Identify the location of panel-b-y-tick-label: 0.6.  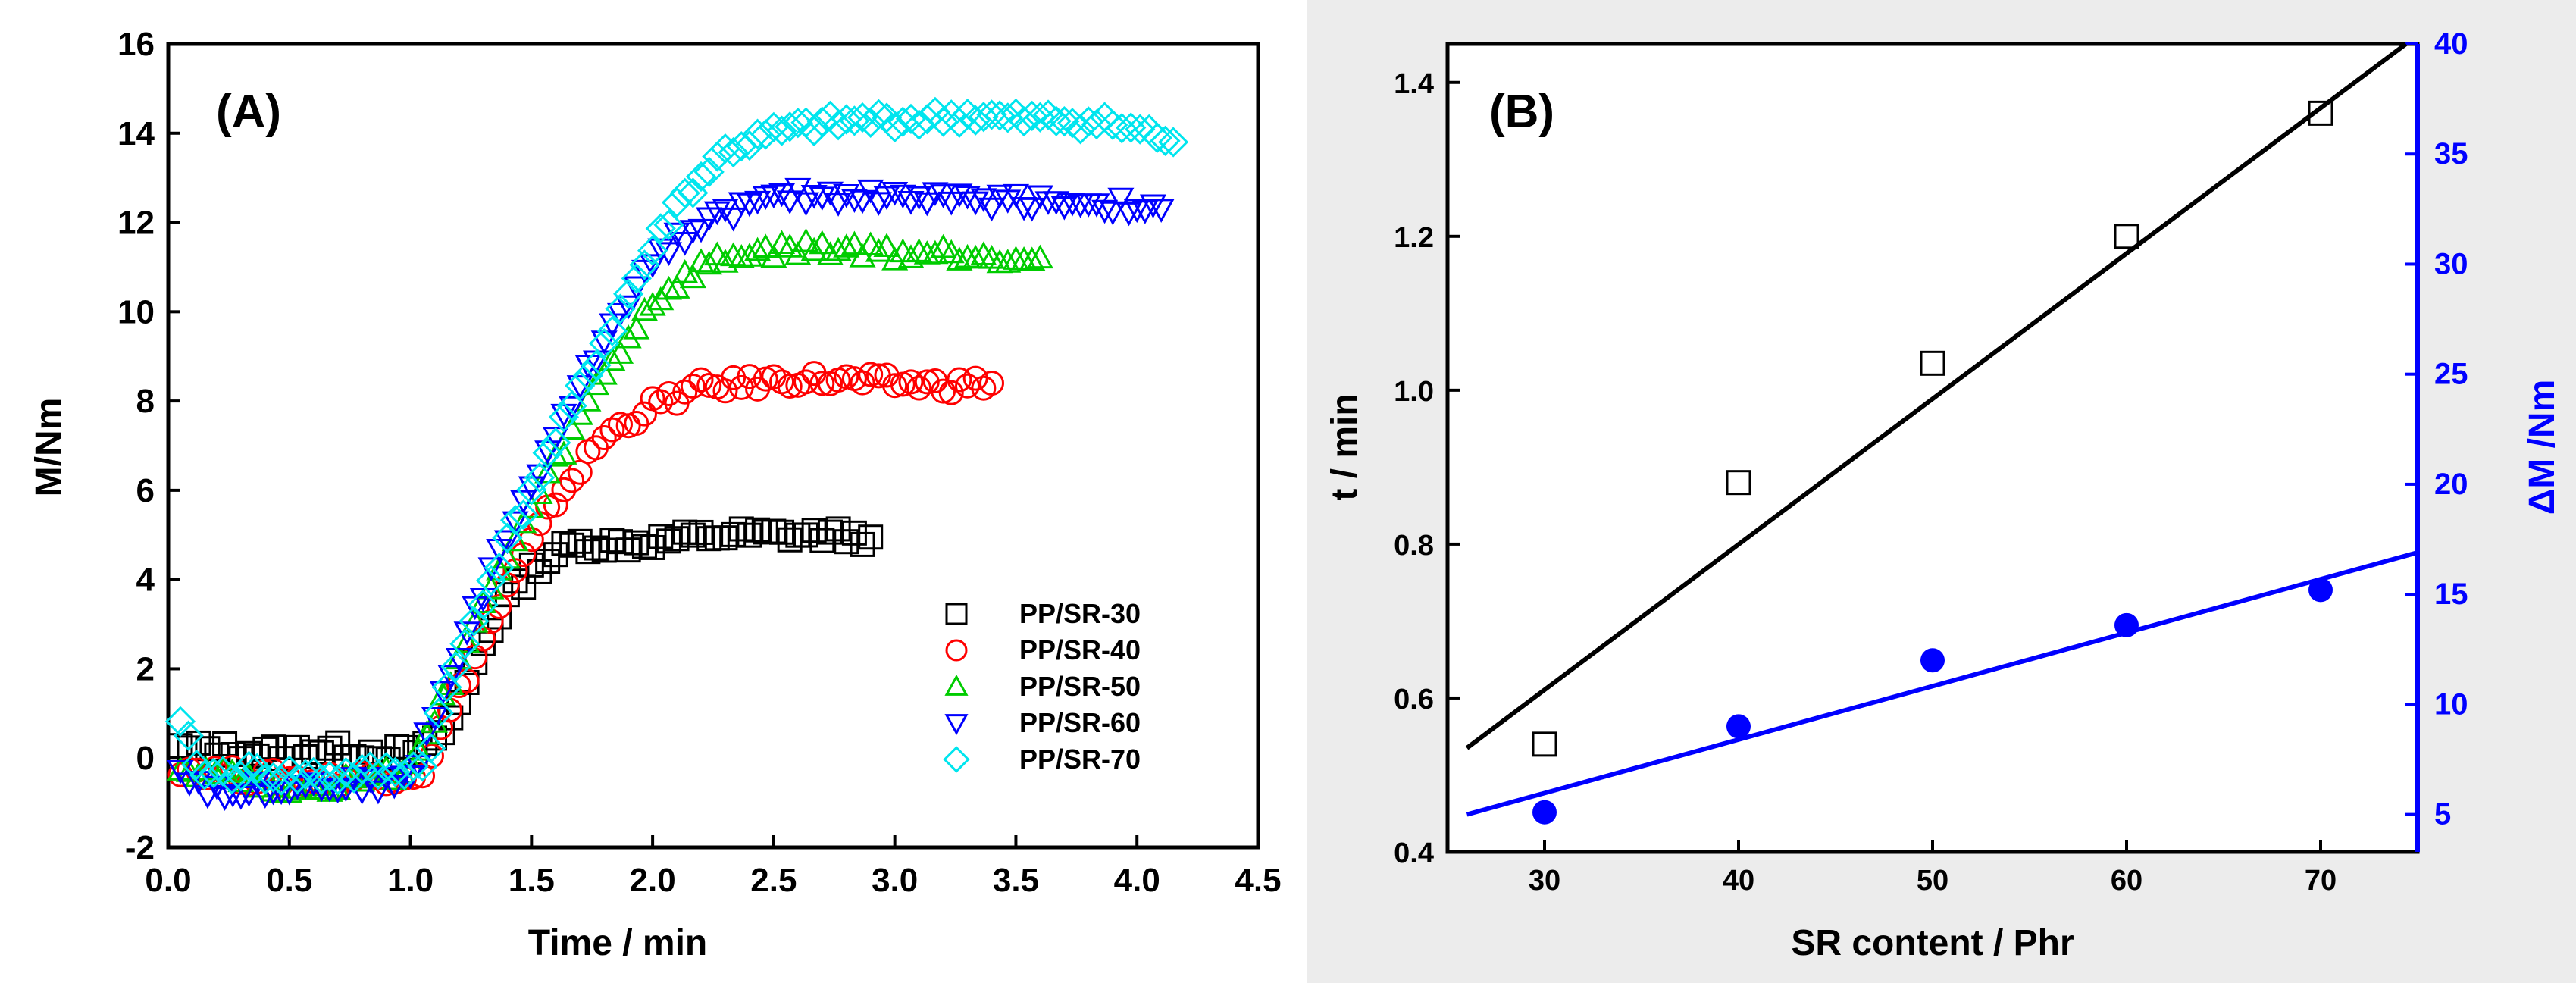
(1414, 699).